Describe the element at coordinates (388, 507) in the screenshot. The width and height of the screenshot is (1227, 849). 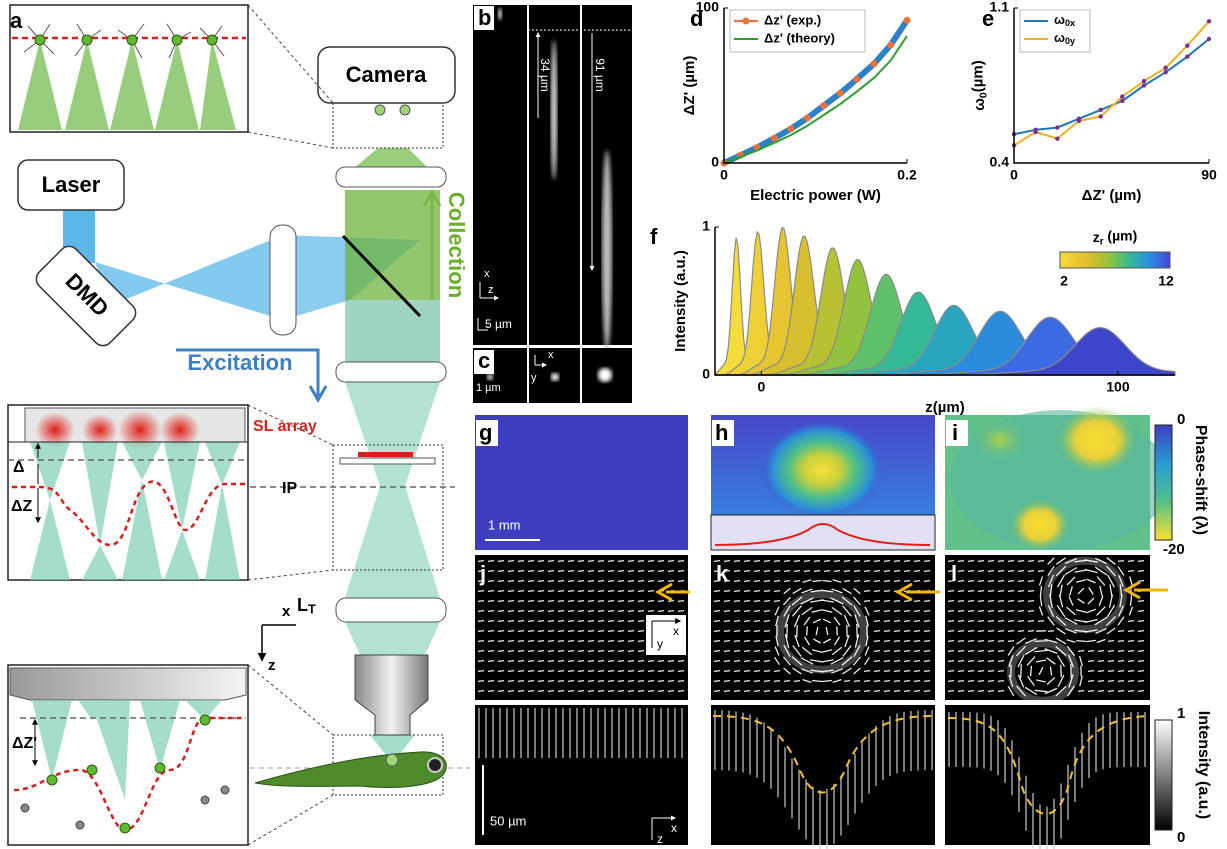
I see `zoom-box` at that location.